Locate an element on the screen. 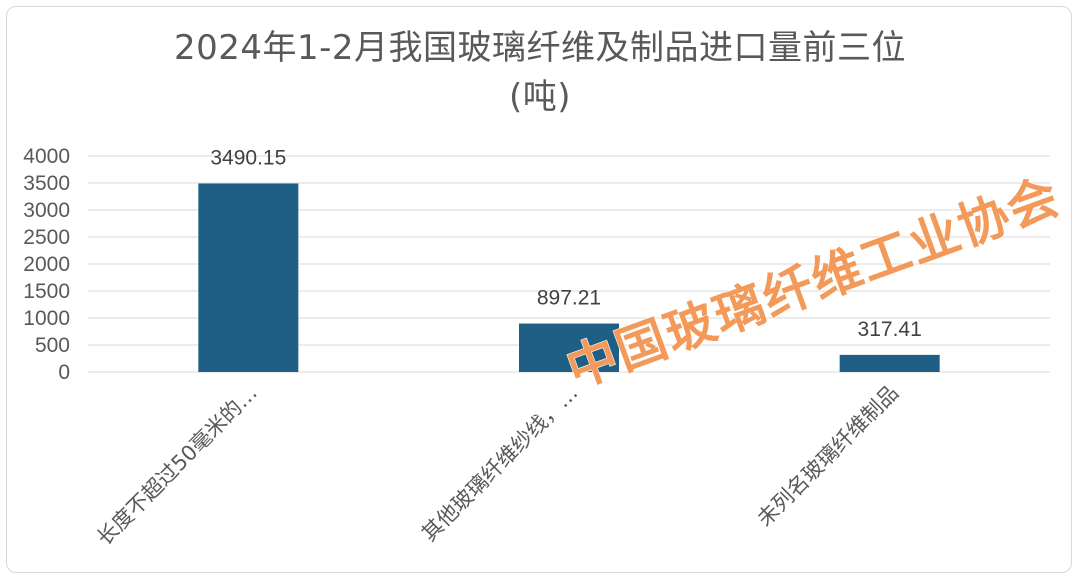 The image size is (1080, 581). y-tick-label: 0 is located at coordinates (64, 372).